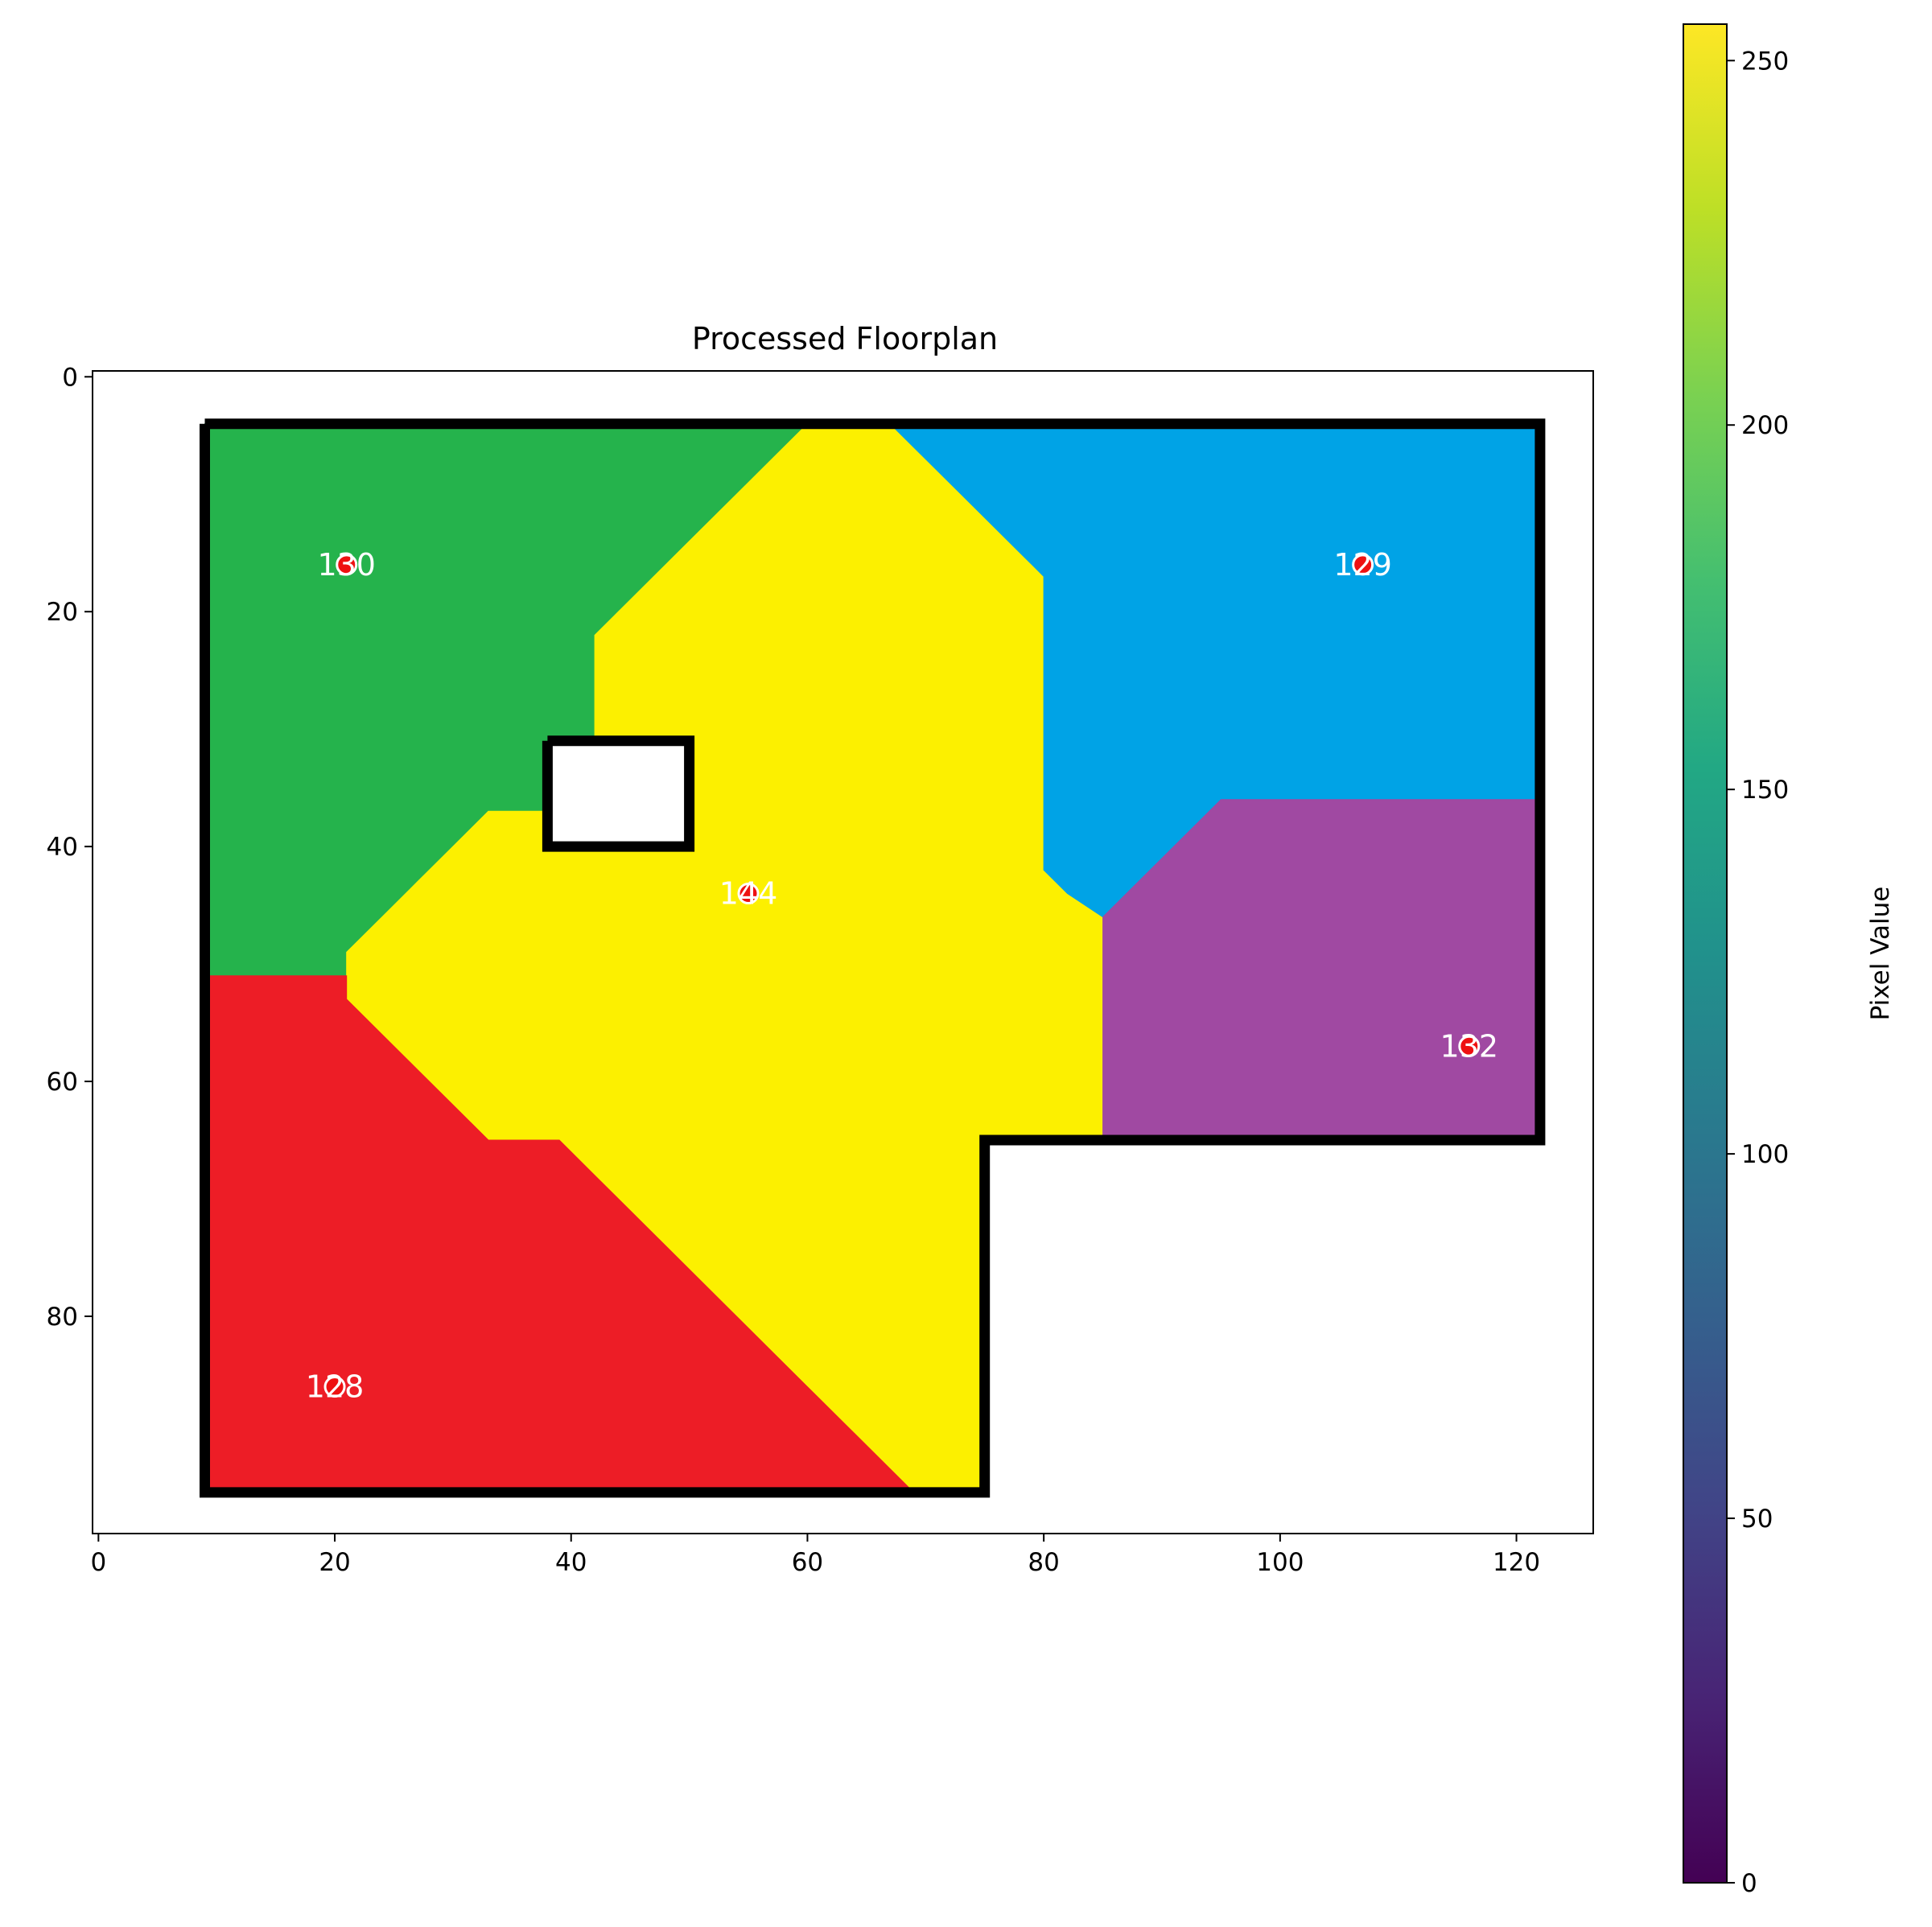 The width and height of the screenshot is (1932, 1927). I want to click on x-tick-label: 20, so click(334, 1562).